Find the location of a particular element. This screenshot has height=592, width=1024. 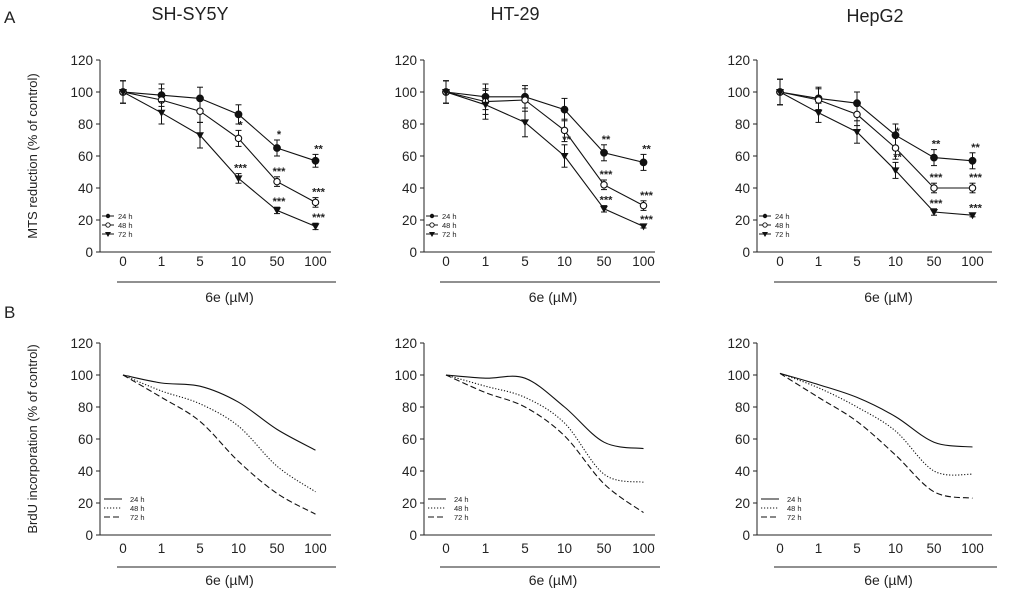

y-axis-label: BrdU incorporation (% of control) is located at coordinates (32, 438).